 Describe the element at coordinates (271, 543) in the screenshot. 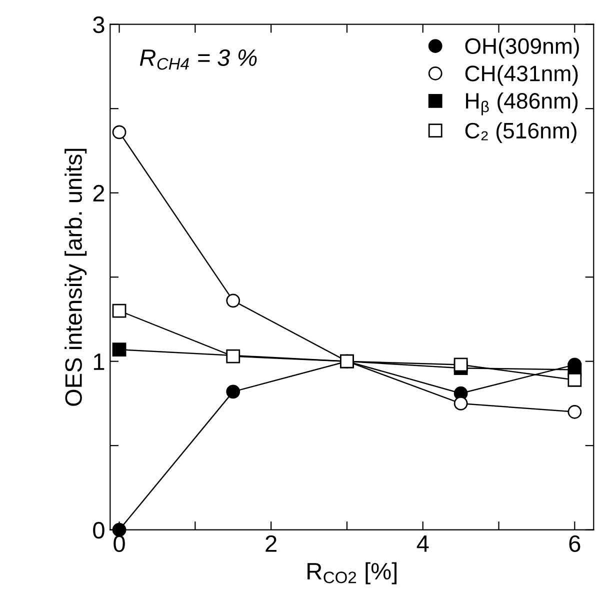

I see `x-tick-label: 2` at that location.